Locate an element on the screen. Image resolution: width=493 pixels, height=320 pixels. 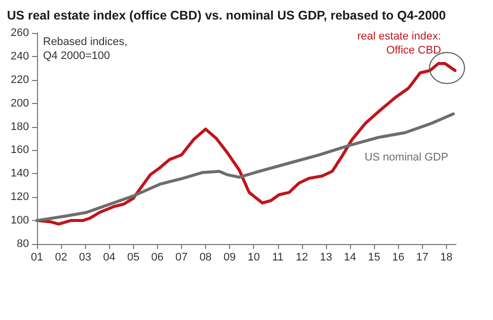
y-tick-label: 240 is located at coordinates (19, 56).